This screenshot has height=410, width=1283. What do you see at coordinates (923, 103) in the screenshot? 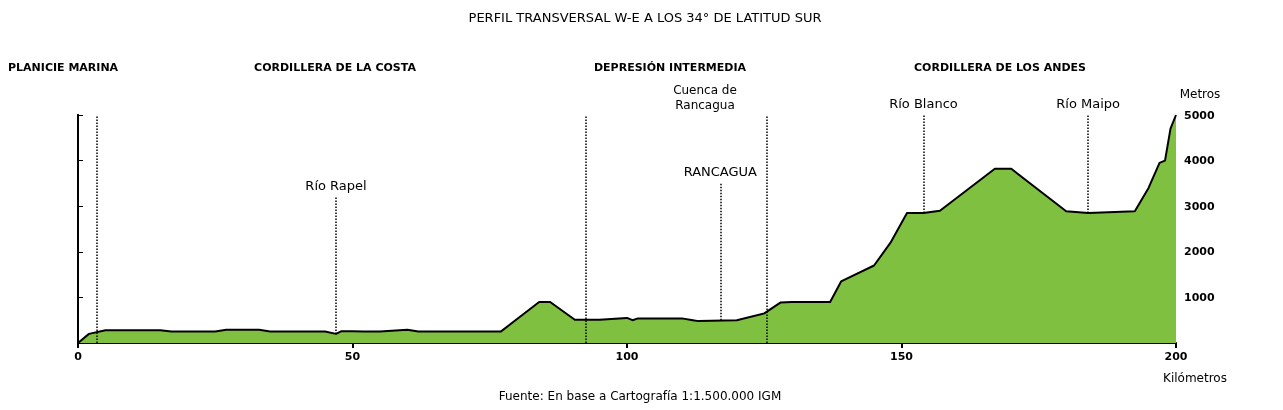
I see `annotation: Río Blanco` at bounding box center [923, 103].